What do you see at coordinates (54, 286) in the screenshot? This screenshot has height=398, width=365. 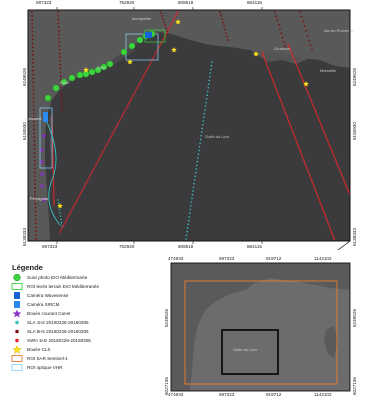 I see `legend-item: ROI levés terrain EIO Méditerranée` at bounding box center [54, 286].